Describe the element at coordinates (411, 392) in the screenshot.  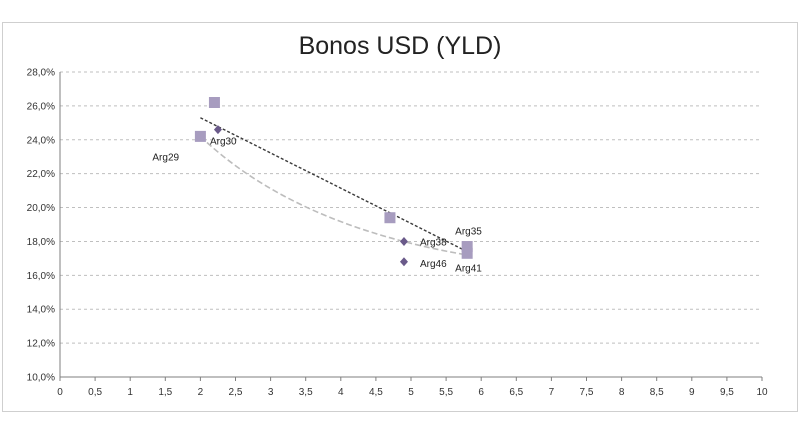
I see `x-tick-label: 5` at that location.